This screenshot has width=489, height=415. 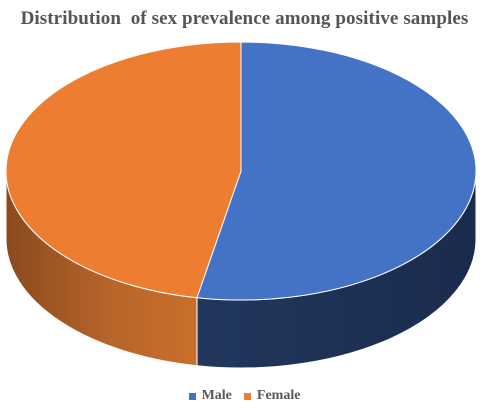 I want to click on legend-label-female: Female, so click(x=278, y=395).